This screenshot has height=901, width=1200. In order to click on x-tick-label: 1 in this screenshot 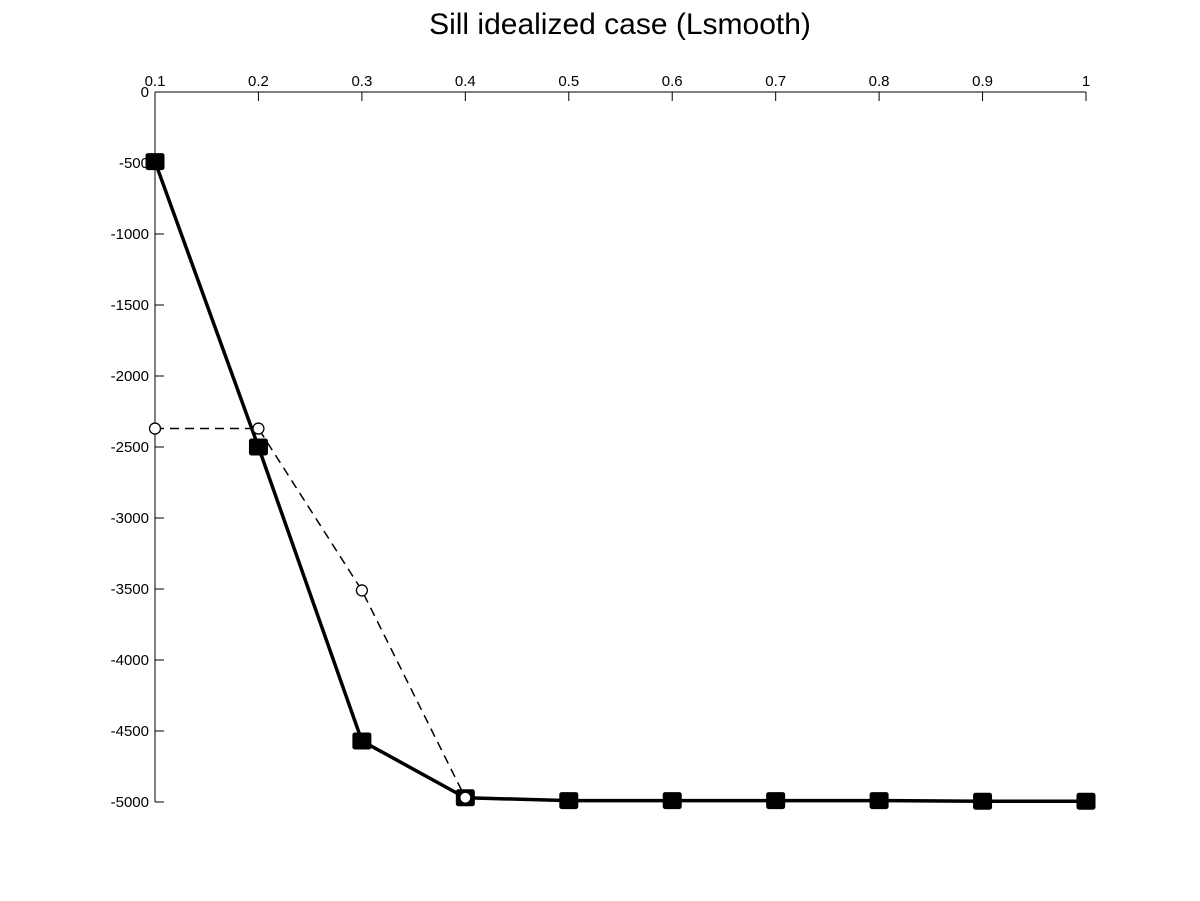, I will do `click(1086, 81)`.